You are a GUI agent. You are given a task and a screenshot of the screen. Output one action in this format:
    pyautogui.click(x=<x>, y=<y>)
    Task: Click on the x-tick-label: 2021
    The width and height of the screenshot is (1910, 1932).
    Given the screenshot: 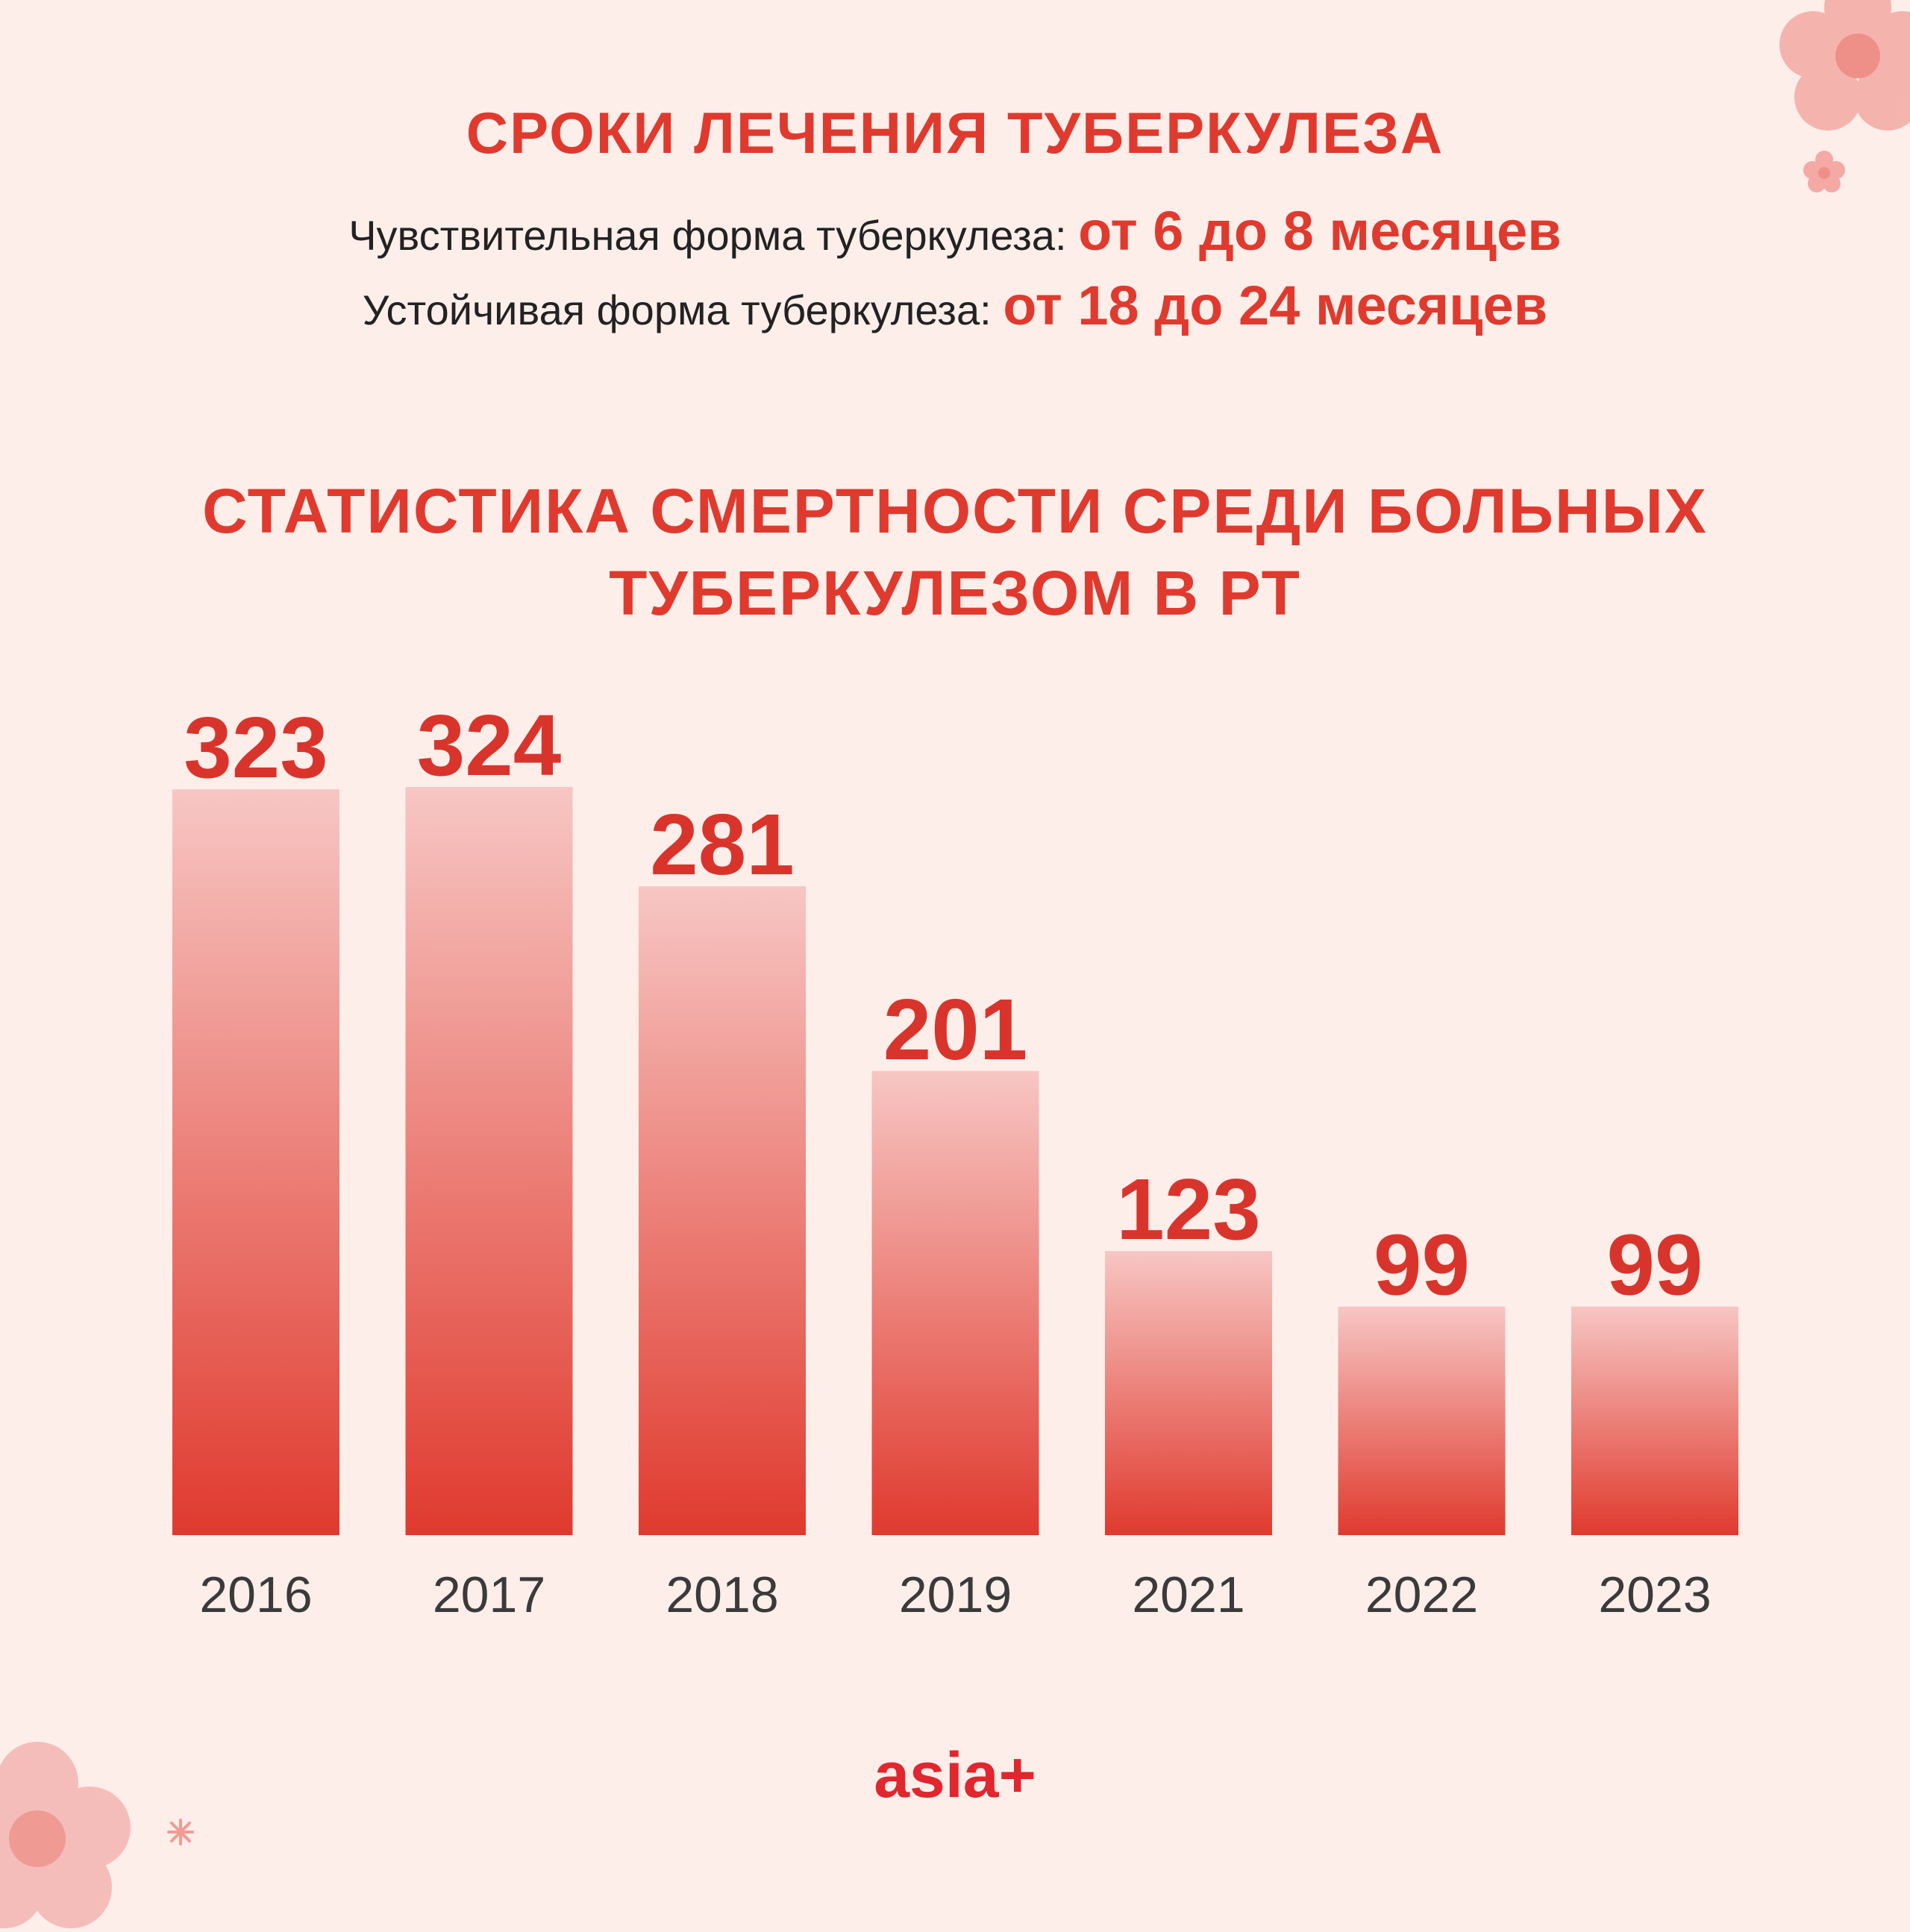 What is the action you would take?
    pyautogui.click(x=1188, y=1595)
    